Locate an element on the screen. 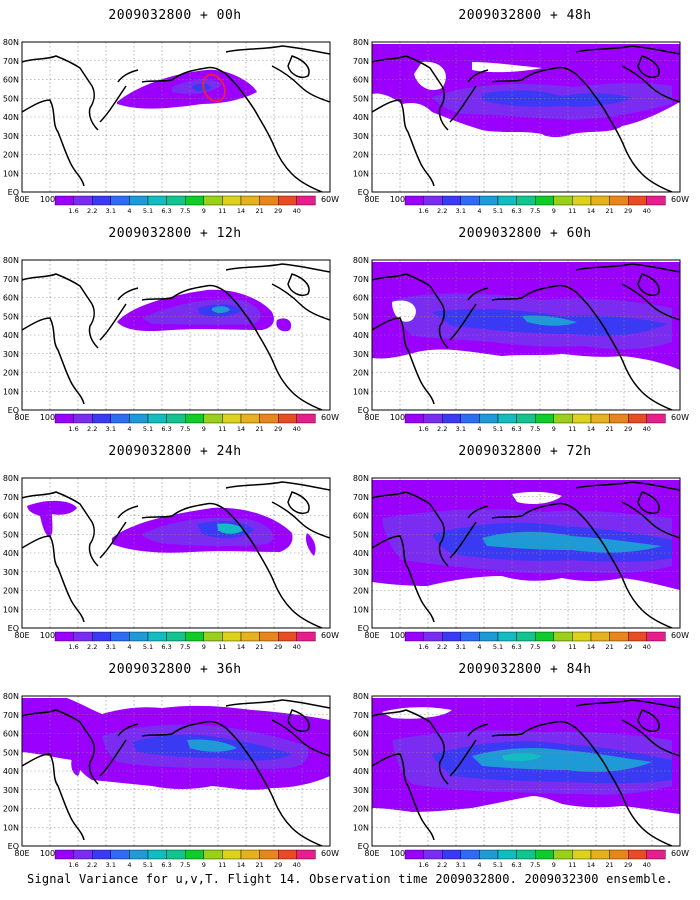 Image resolution: width=700 pixels, height=900 pixels. map-background is located at coordinates (176, 553).